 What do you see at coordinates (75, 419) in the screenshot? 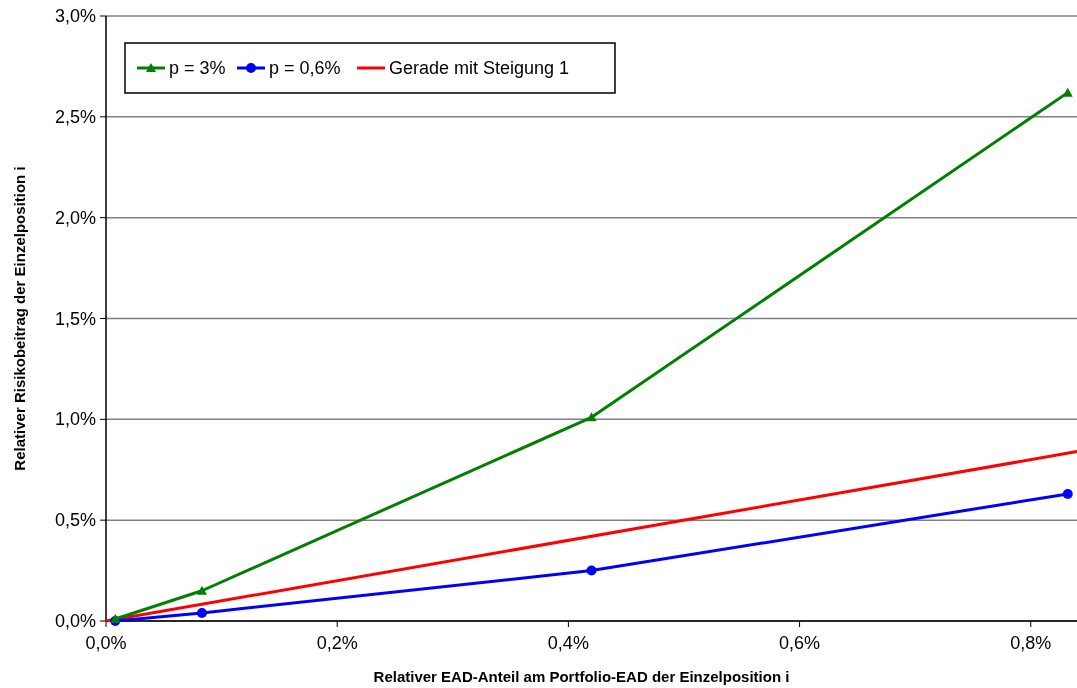
I see `y-tick-label: 1,0%` at bounding box center [75, 419].